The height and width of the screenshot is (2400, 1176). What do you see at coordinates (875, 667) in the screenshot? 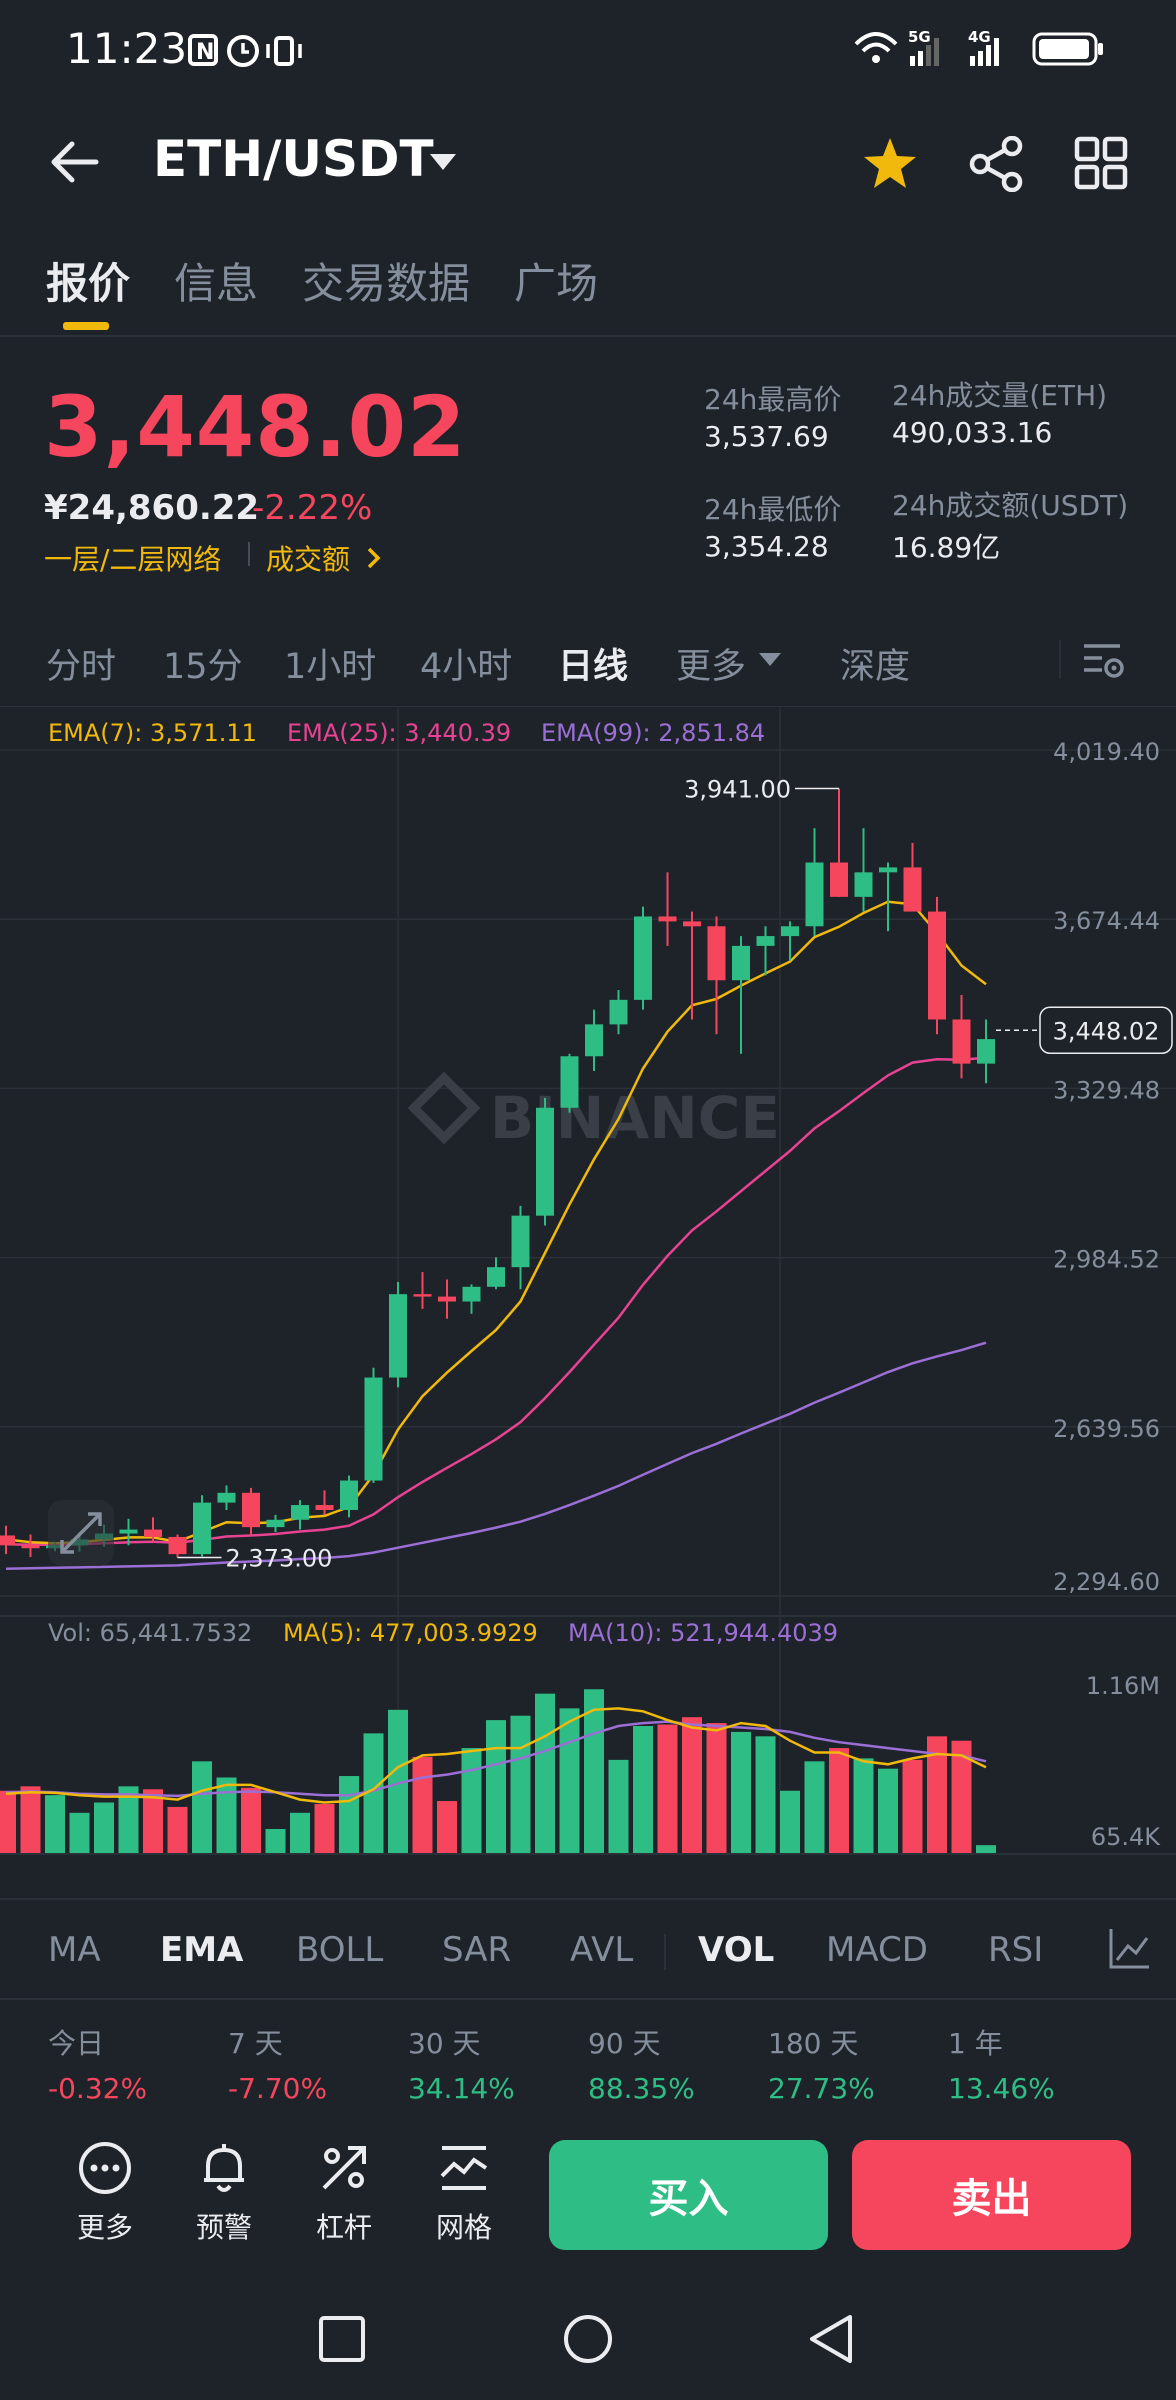
I see `interval-depth: 深度` at bounding box center [875, 667].